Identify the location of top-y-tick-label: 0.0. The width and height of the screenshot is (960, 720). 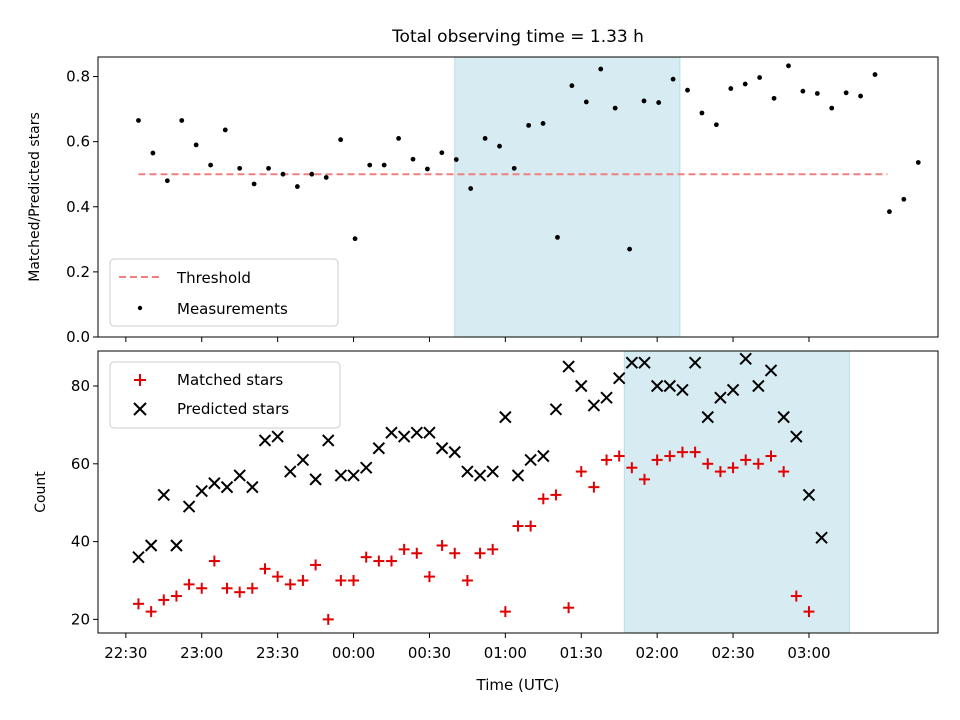
(78, 337).